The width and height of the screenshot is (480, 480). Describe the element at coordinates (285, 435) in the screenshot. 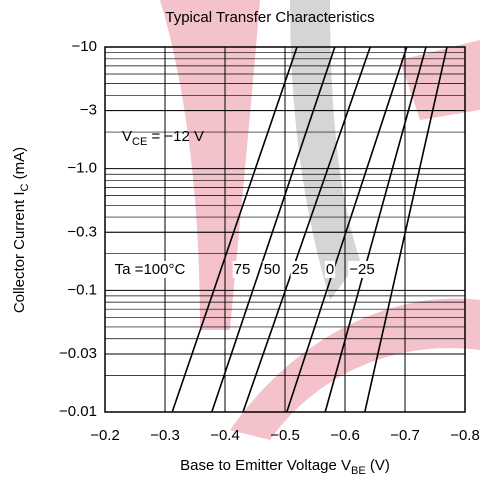

I see `x-tick-label: −0.5` at that location.